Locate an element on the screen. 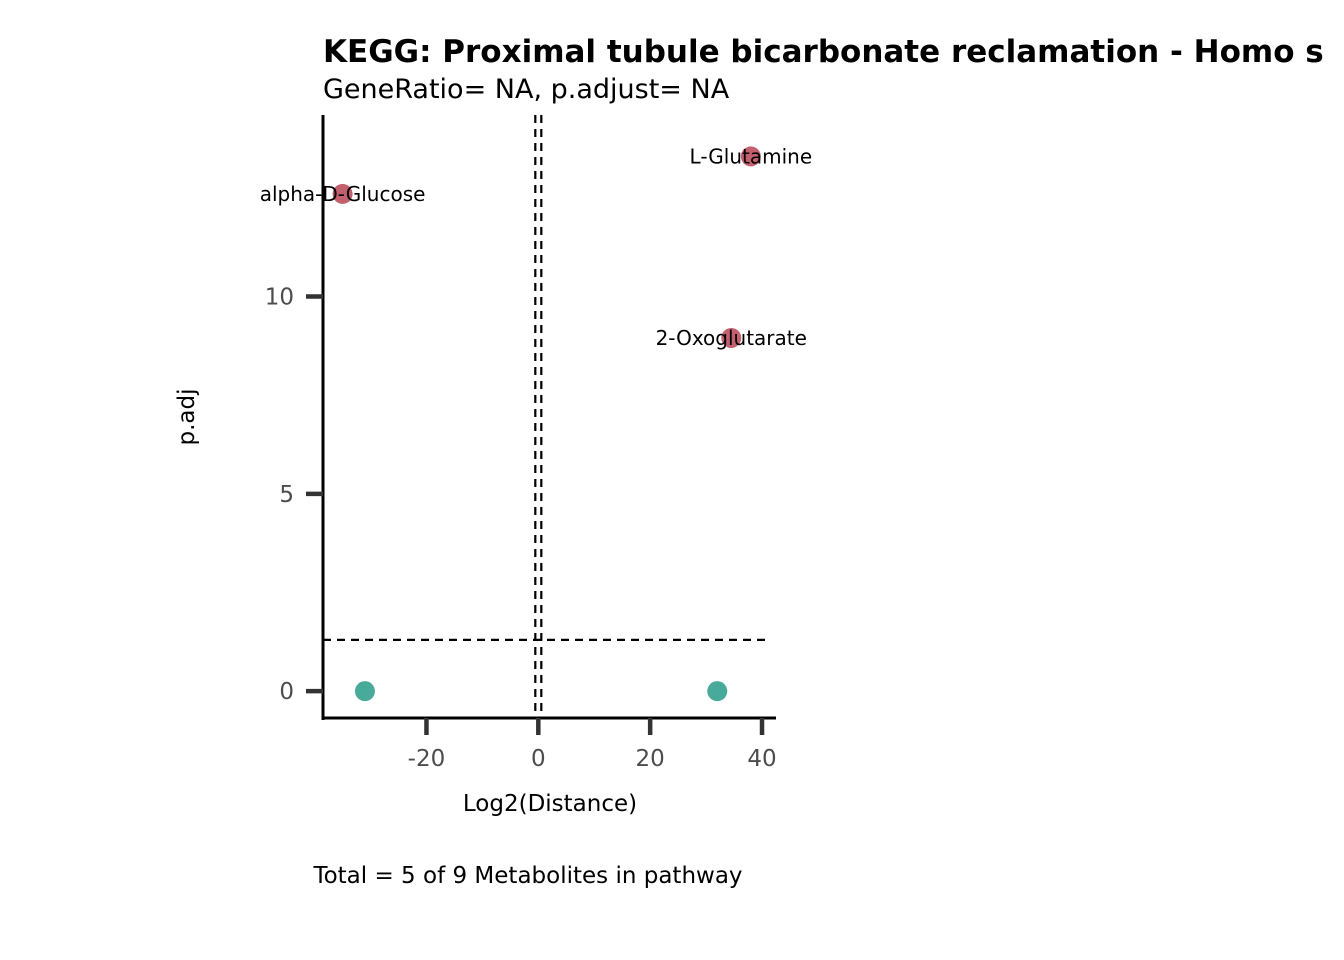 The height and width of the screenshot is (960, 1344). y-axis-title: p.adj is located at coordinates (187, 417).